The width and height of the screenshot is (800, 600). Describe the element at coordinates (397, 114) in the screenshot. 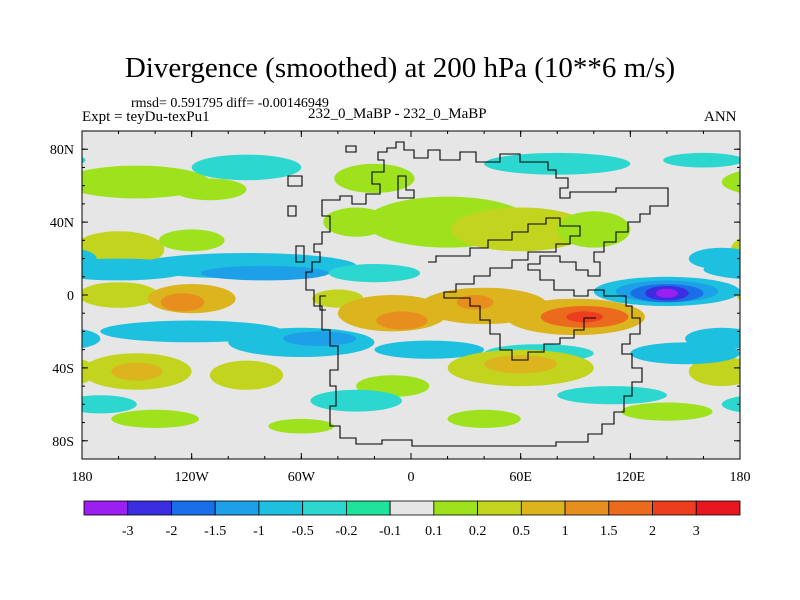

I see `case-label: 232_0_MaBP - 232_0_MaBP` at that location.